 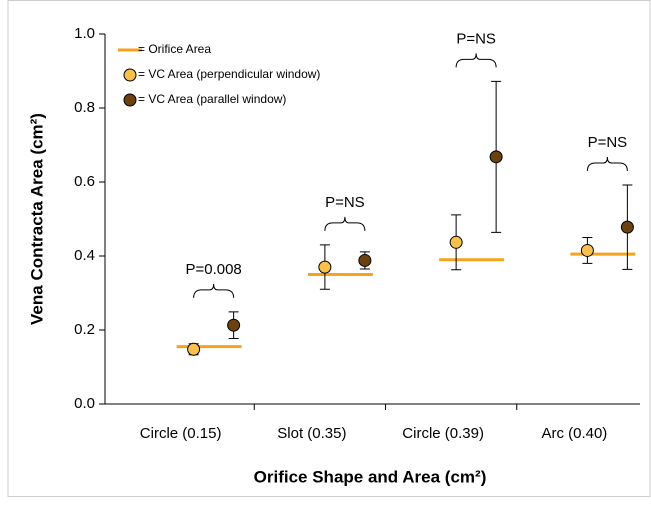 What do you see at coordinates (84, 403) in the screenshot?
I see `y-tick-label: 0.0` at bounding box center [84, 403].